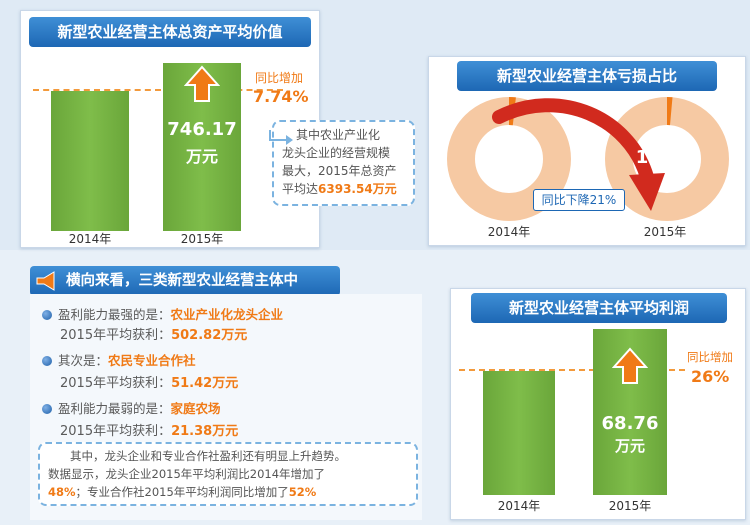  What do you see at coordinates (149, 431) in the screenshot?
I see `comparison-item-3-profit: 2015年平均获利：21.38万元` at bounding box center [149, 431].